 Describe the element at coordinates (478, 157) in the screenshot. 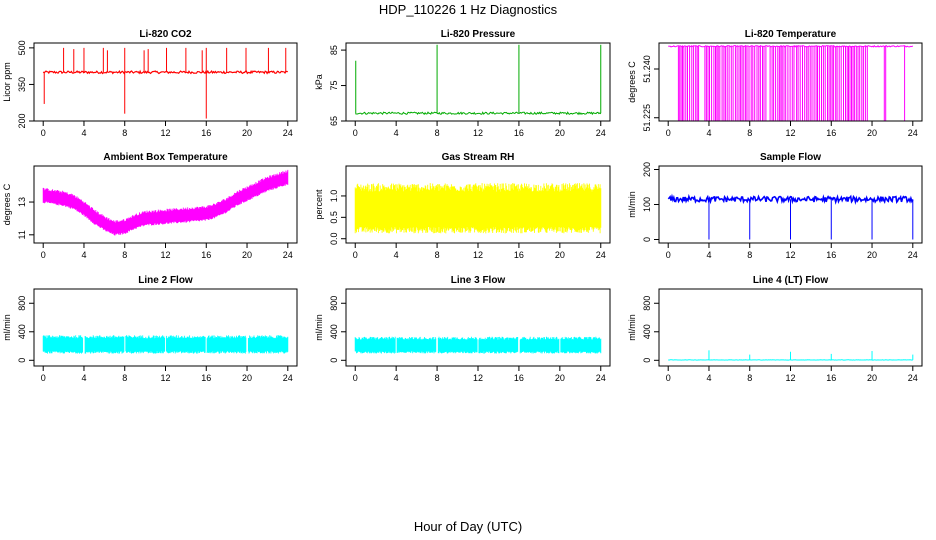

I see `panel-title: Gas Stream RH` at that location.